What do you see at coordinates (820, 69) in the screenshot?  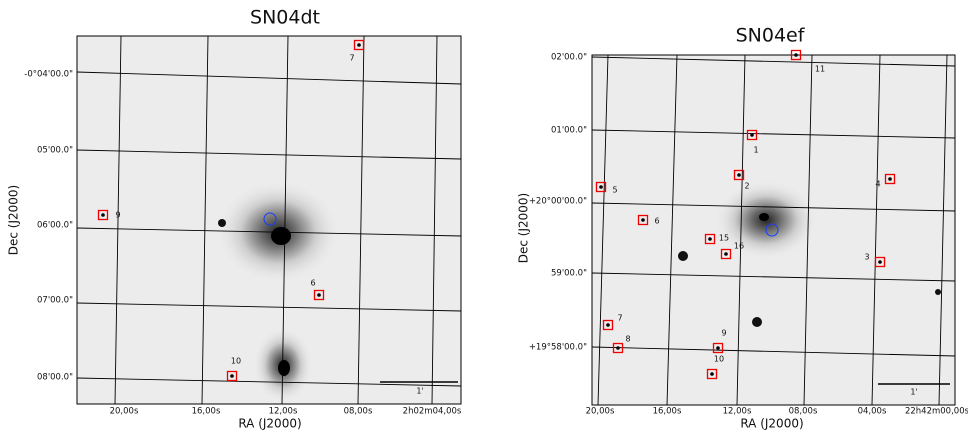 I see `marker-label: 11` at bounding box center [820, 69].